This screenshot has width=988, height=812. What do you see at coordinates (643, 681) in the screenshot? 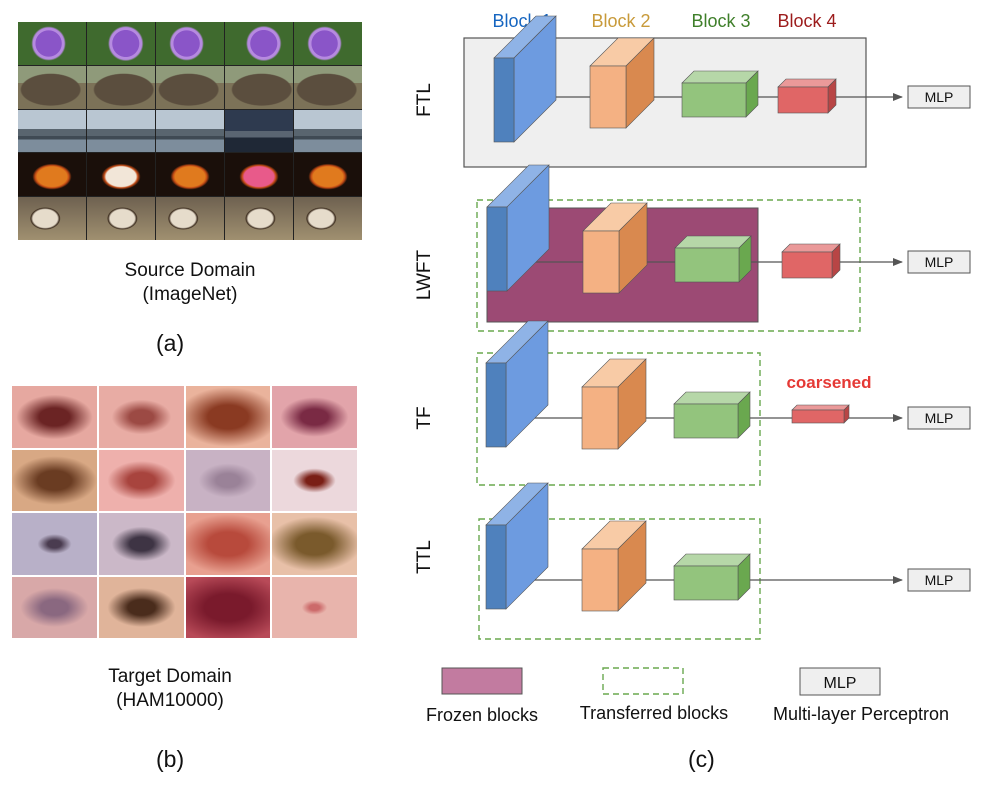
I see `transferred-blocks-swatch` at bounding box center [643, 681].